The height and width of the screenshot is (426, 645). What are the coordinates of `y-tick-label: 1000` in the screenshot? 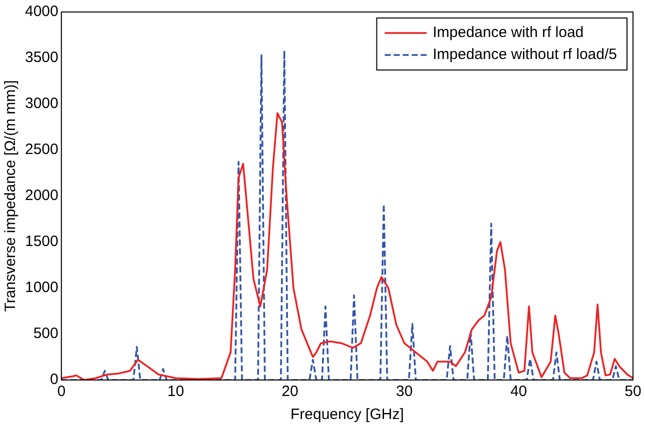 It's located at (41, 287).